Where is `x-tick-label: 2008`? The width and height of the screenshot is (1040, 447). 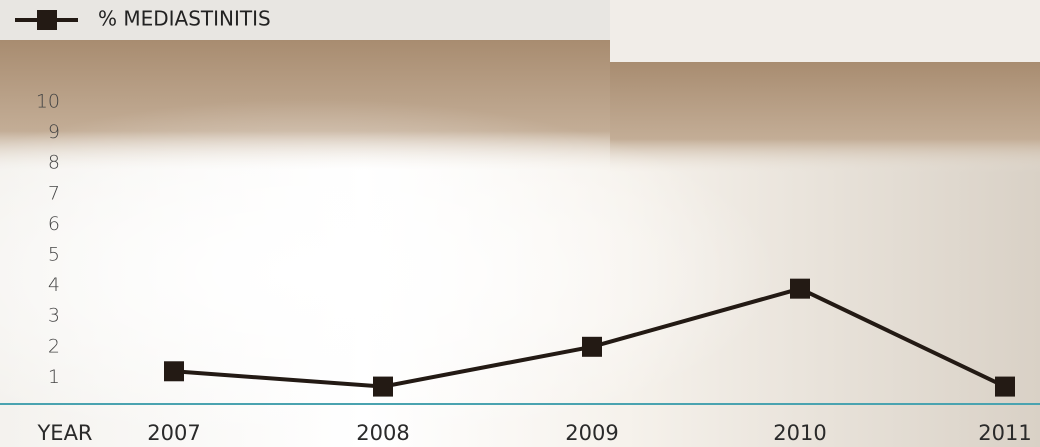 x-tick-label: 2008 is located at coordinates (382, 433).